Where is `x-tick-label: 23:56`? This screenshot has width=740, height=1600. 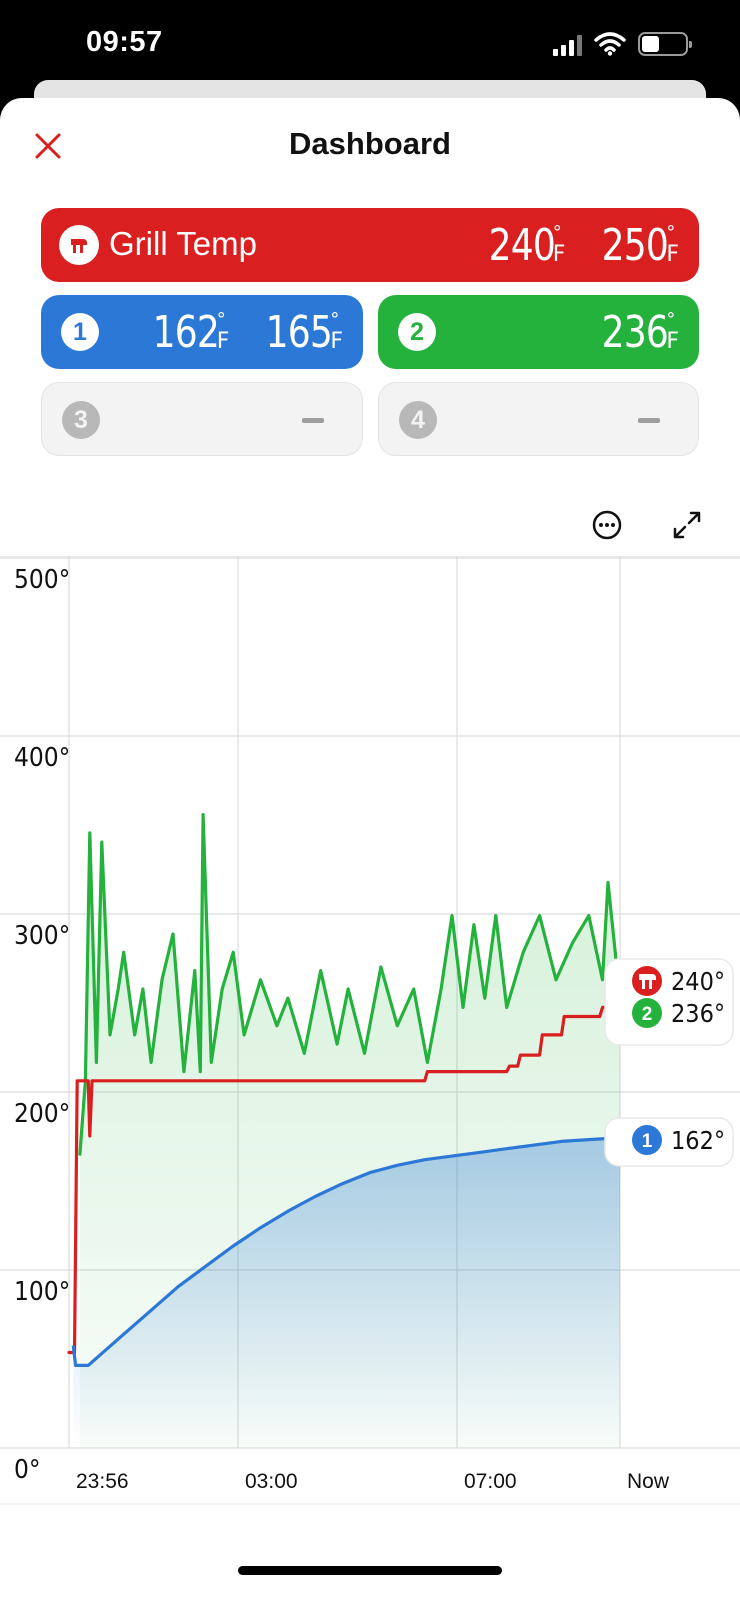
x-tick-label: 23:56 is located at coordinates (102, 1481).